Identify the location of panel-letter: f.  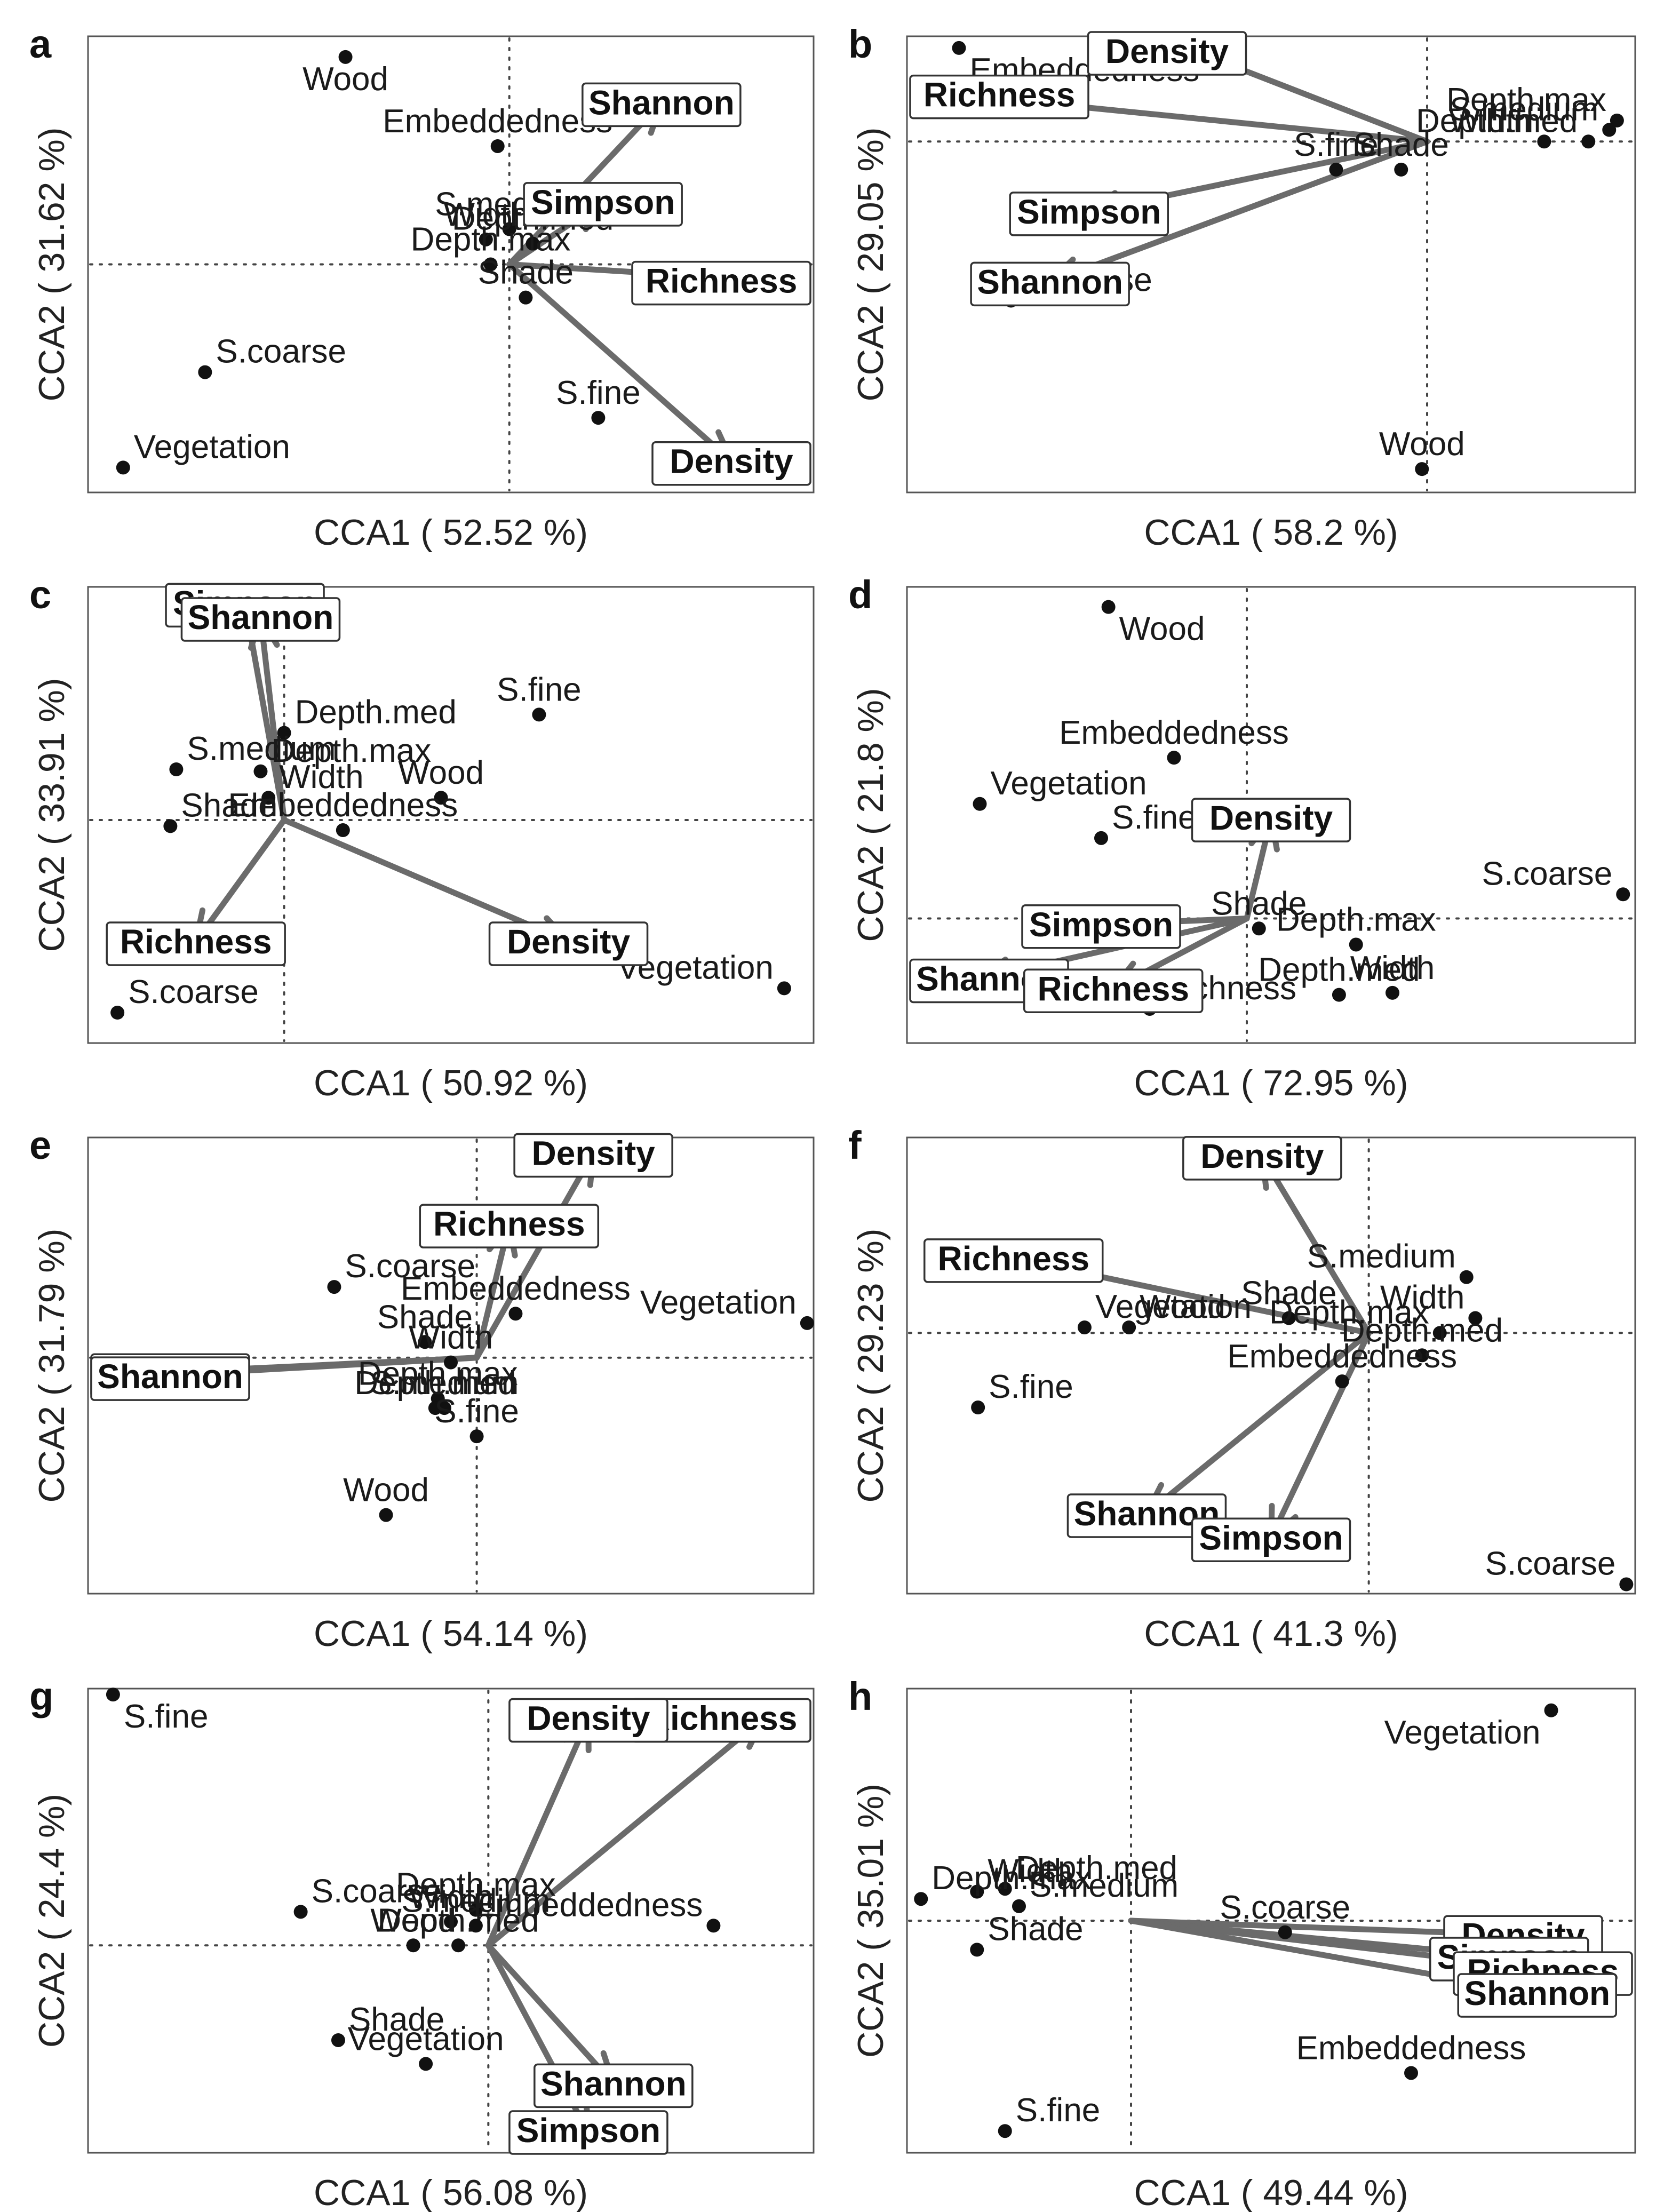
(855, 1145).